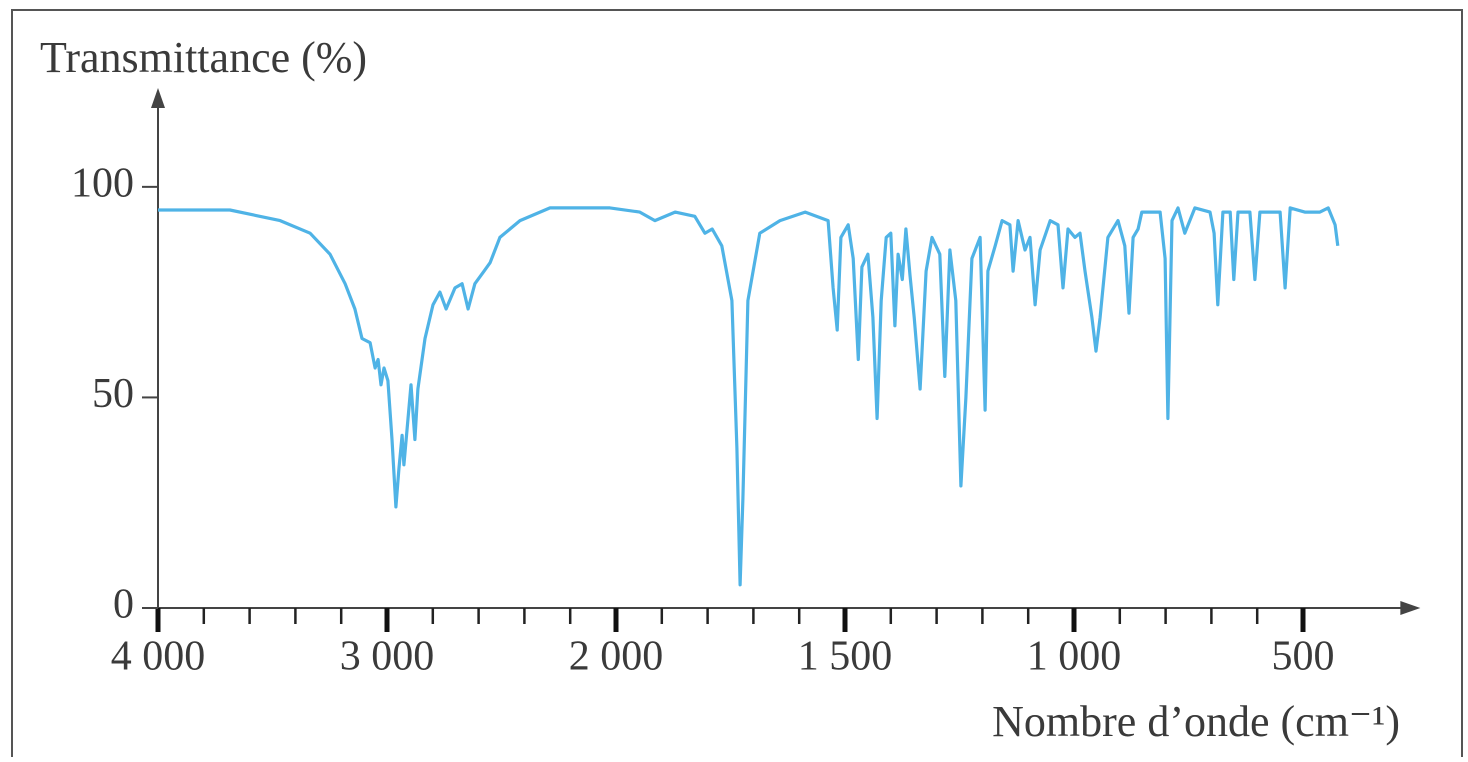 The image size is (1468, 762). Describe the element at coordinates (1074, 657) in the screenshot. I see `x-tick-label: 1 000` at that location.